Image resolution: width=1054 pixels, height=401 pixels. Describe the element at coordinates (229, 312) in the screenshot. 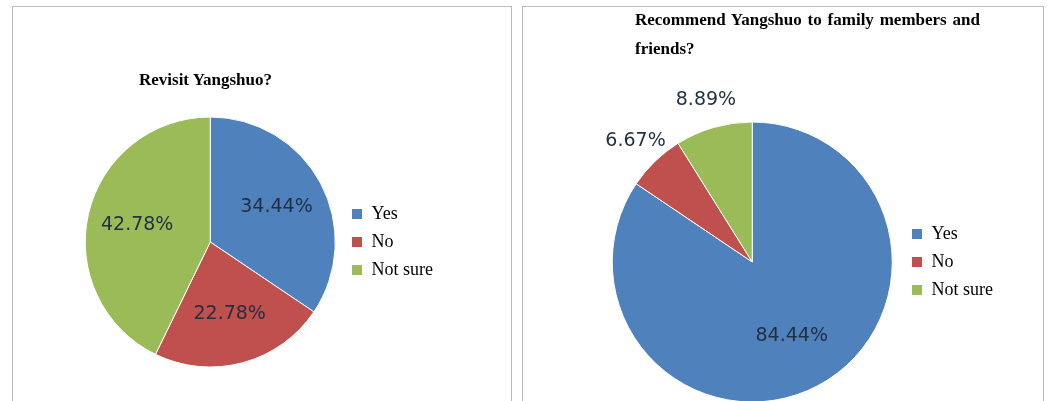

I see `data-label: 22.78%` at that location.